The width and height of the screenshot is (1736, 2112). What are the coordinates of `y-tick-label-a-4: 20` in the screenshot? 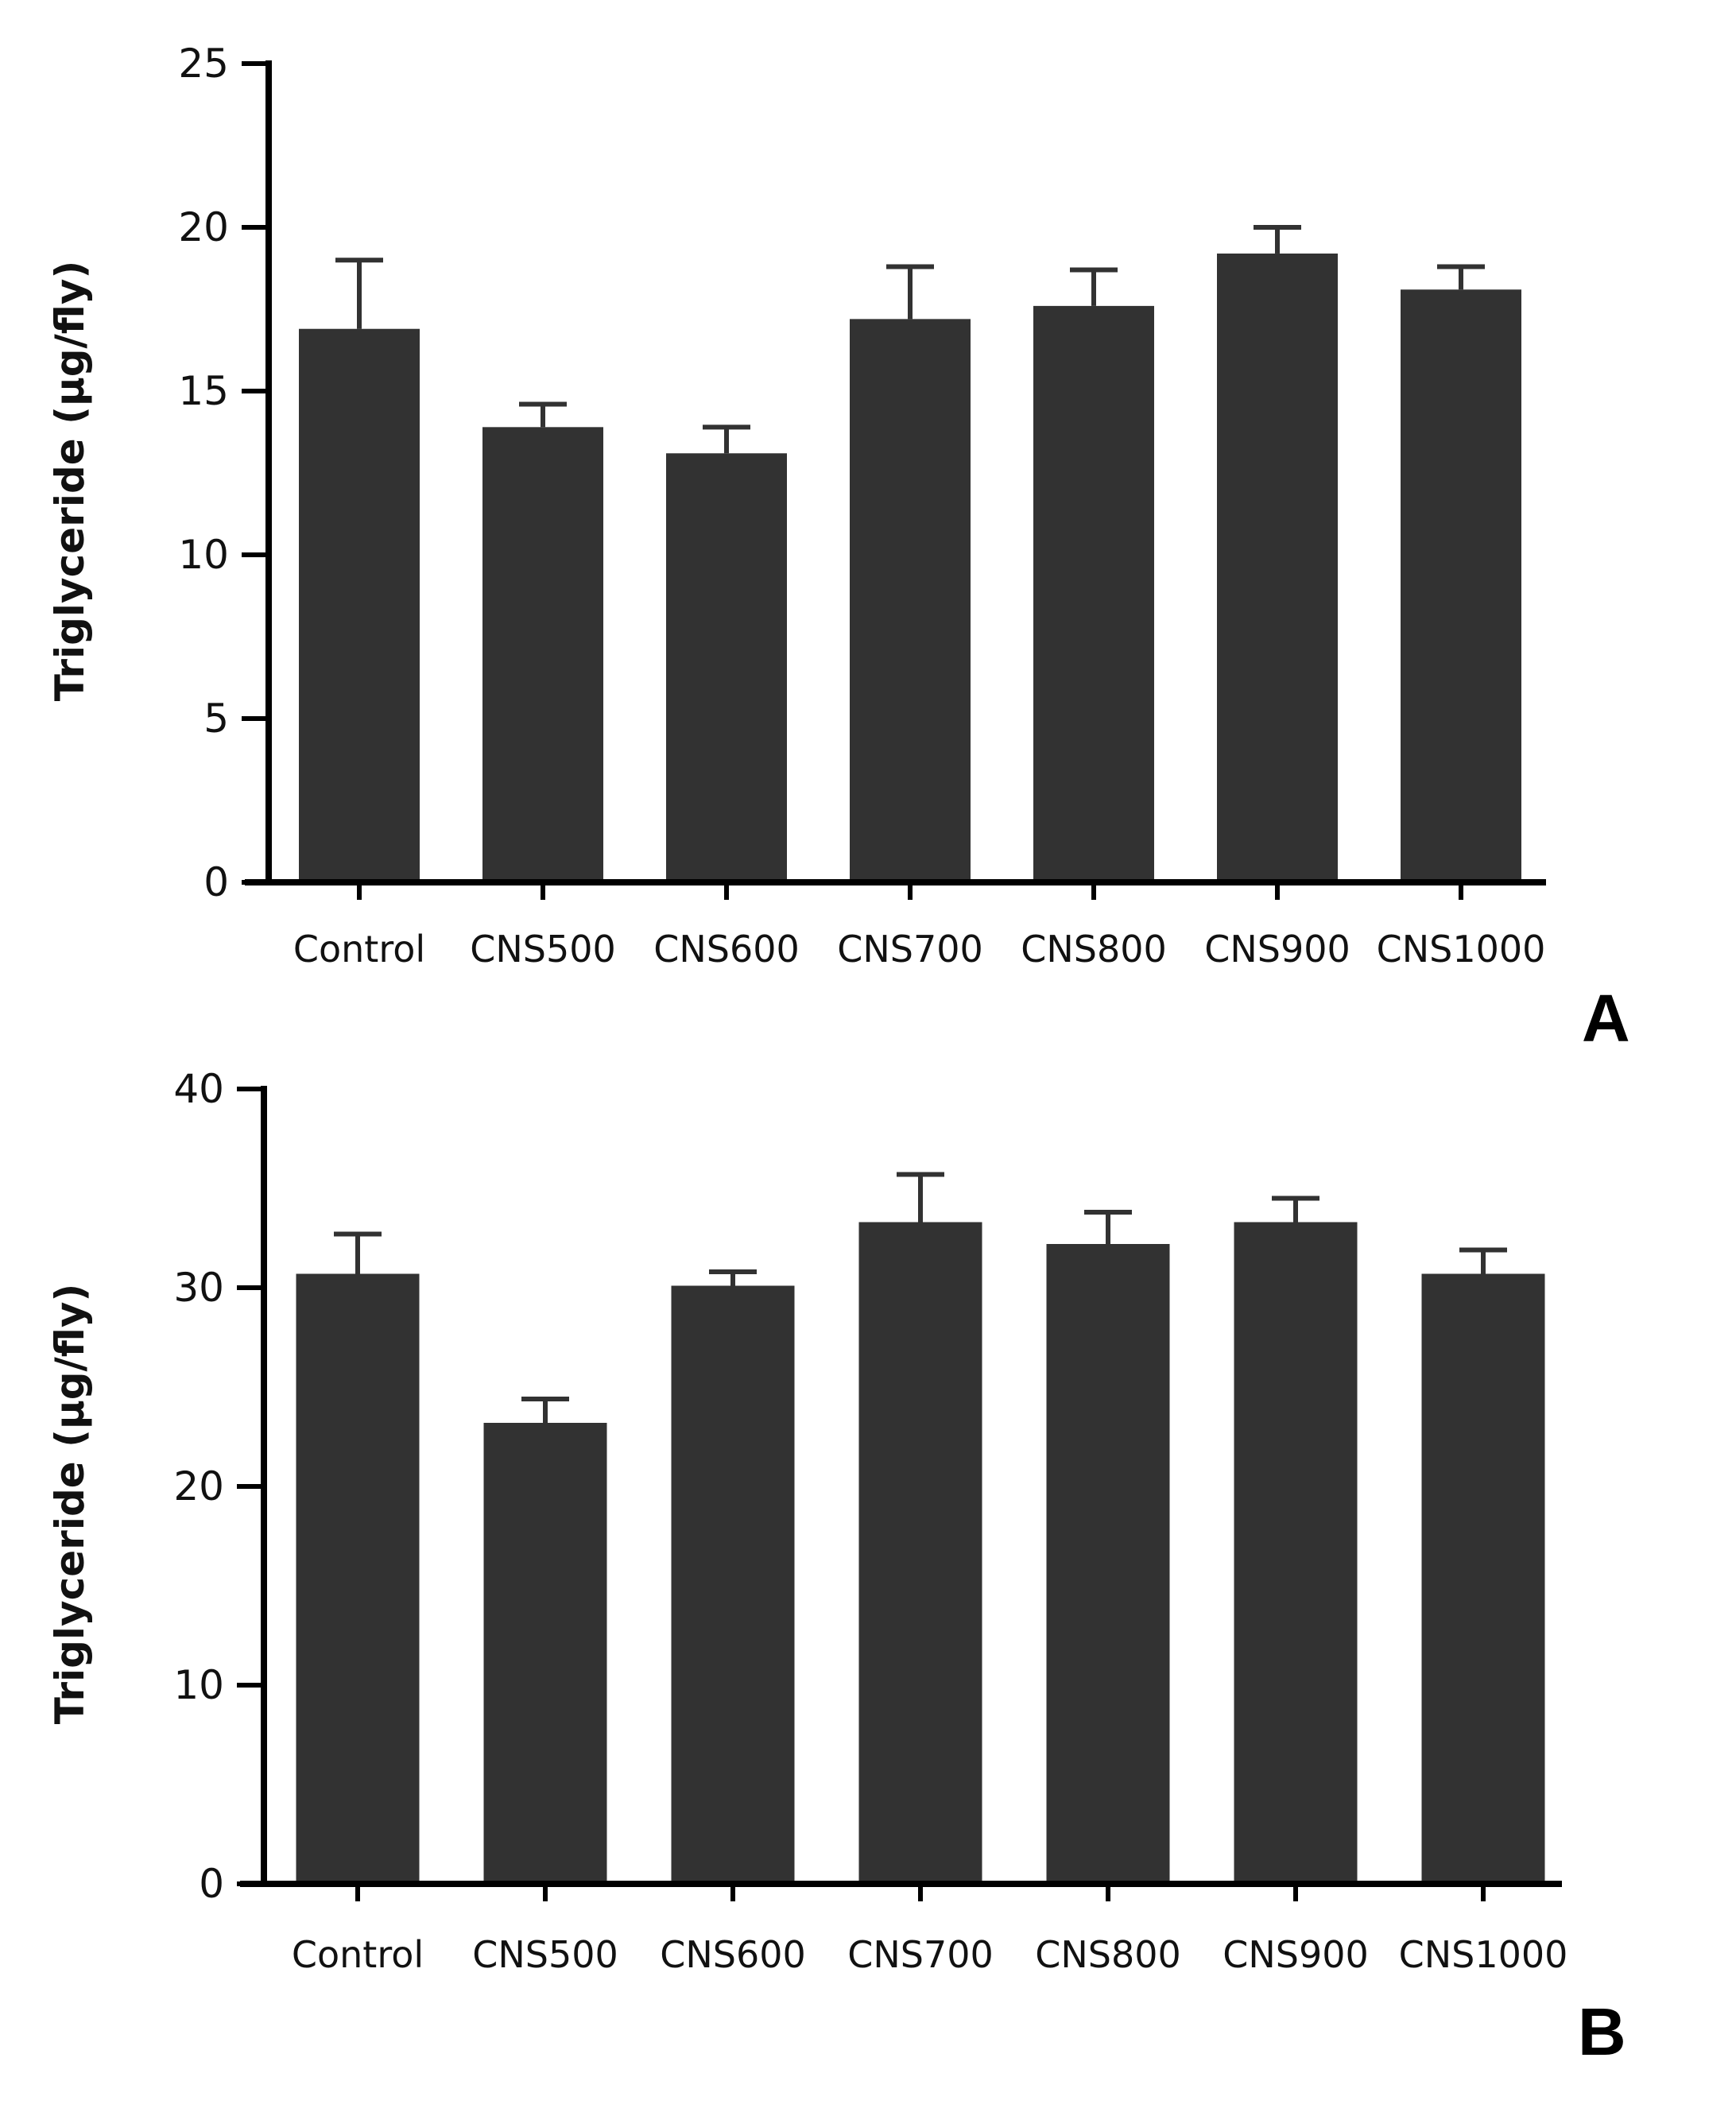 It's located at (203, 227).